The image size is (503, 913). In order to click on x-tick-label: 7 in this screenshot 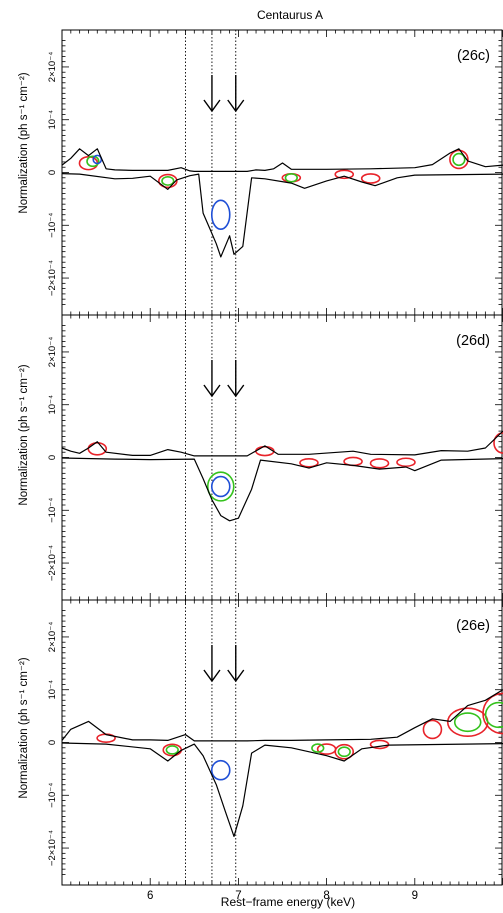, I will do `click(238, 896)`.